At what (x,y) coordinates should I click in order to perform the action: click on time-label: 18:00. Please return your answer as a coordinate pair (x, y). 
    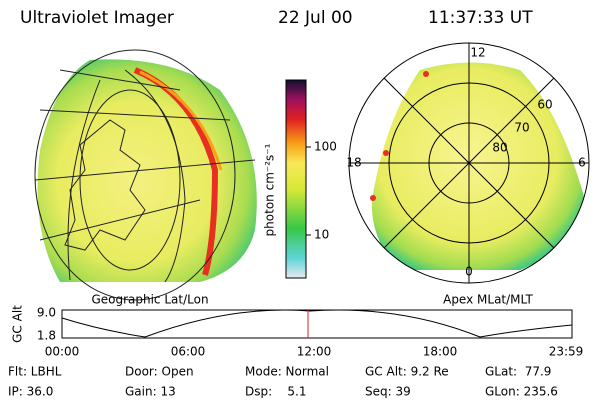
    Looking at the image, I should click on (440, 352).